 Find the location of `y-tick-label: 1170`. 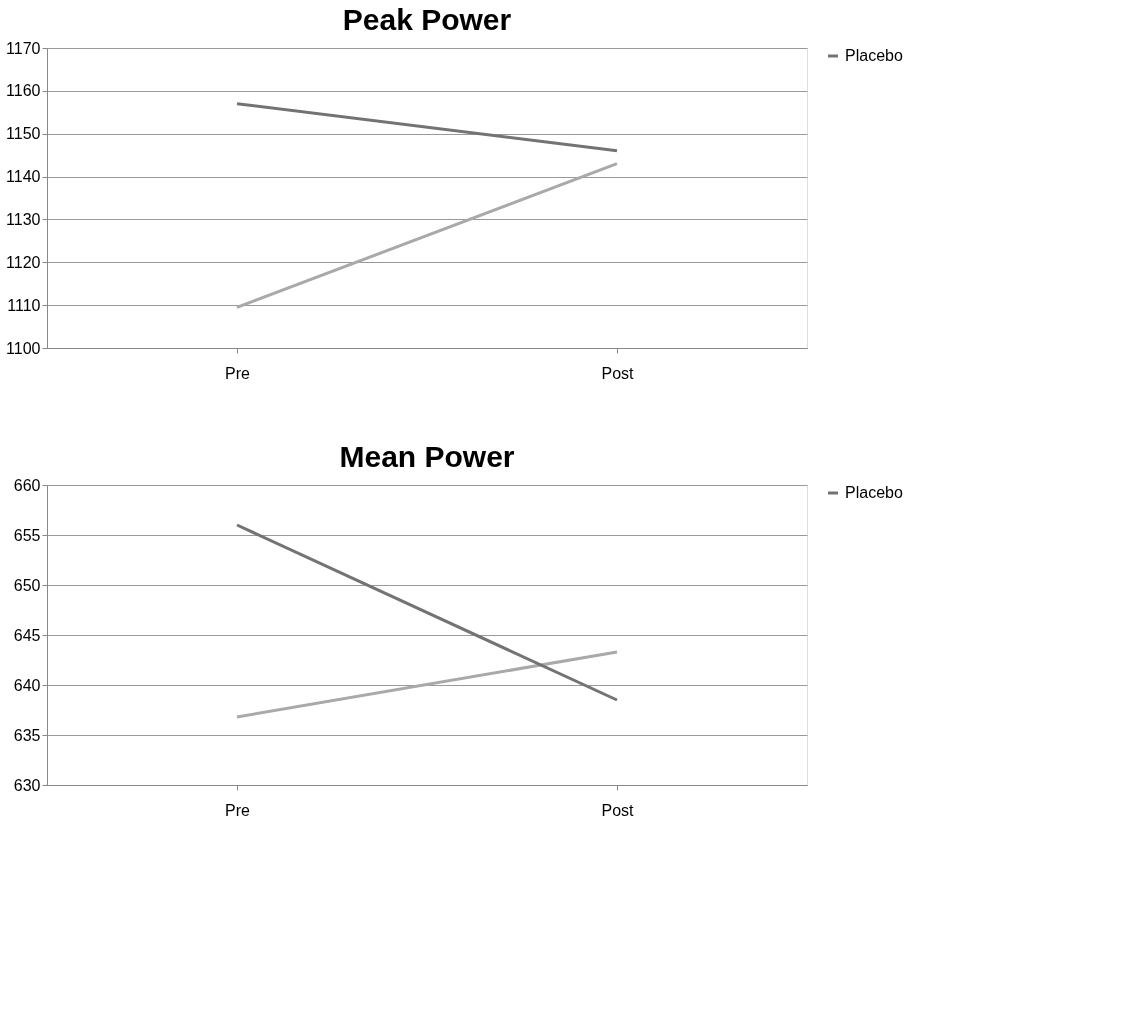

y-tick-label: 1170 is located at coordinates (23, 48).